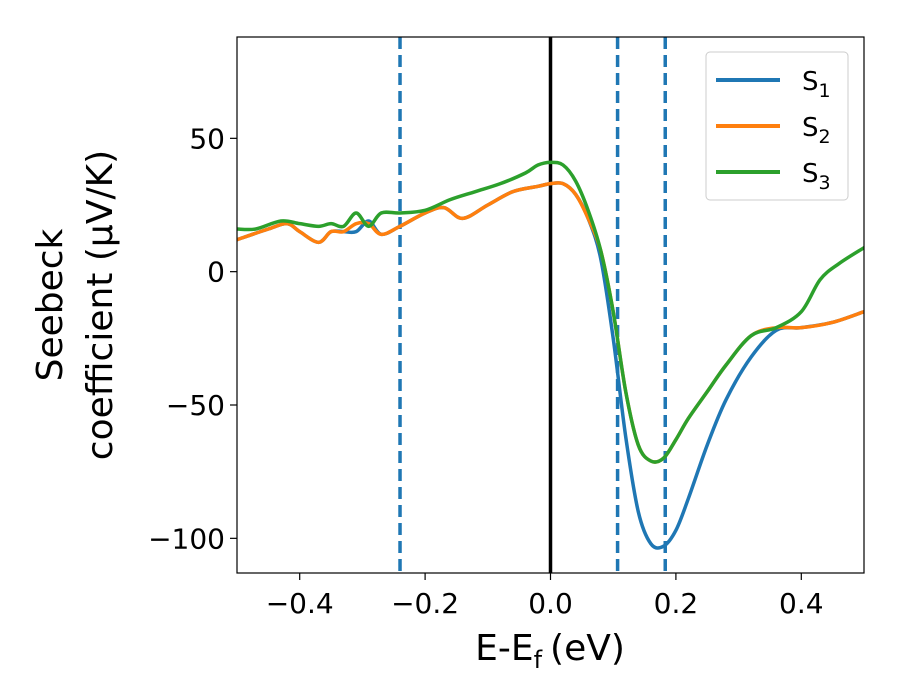 The width and height of the screenshot is (900, 700). I want to click on legend: S1 S2 S3, so click(777, 126).